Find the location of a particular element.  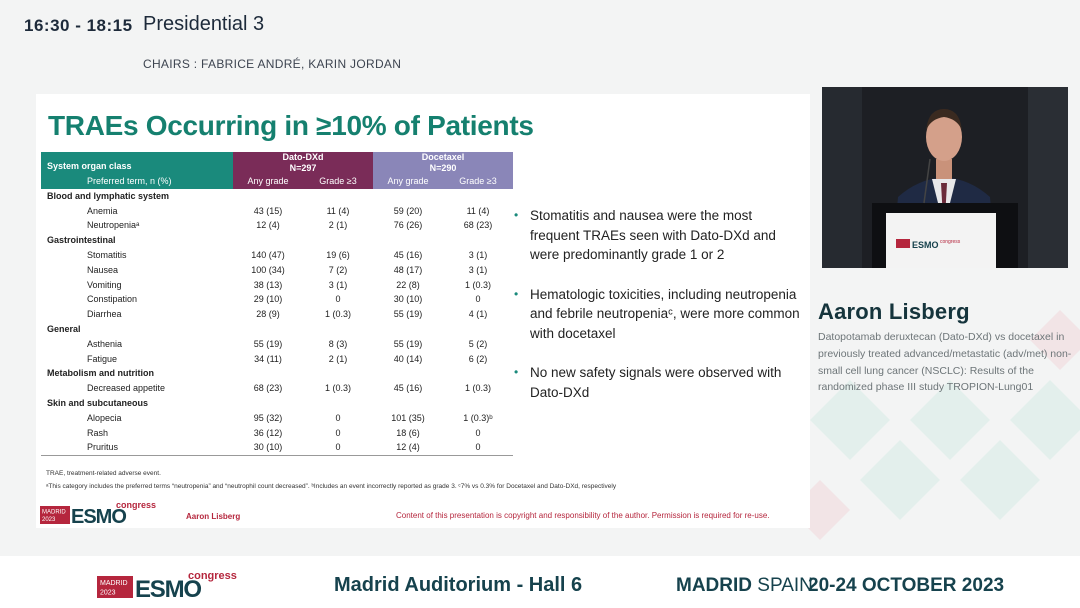

value-cell: 22 (8) is located at coordinates (408, 284).